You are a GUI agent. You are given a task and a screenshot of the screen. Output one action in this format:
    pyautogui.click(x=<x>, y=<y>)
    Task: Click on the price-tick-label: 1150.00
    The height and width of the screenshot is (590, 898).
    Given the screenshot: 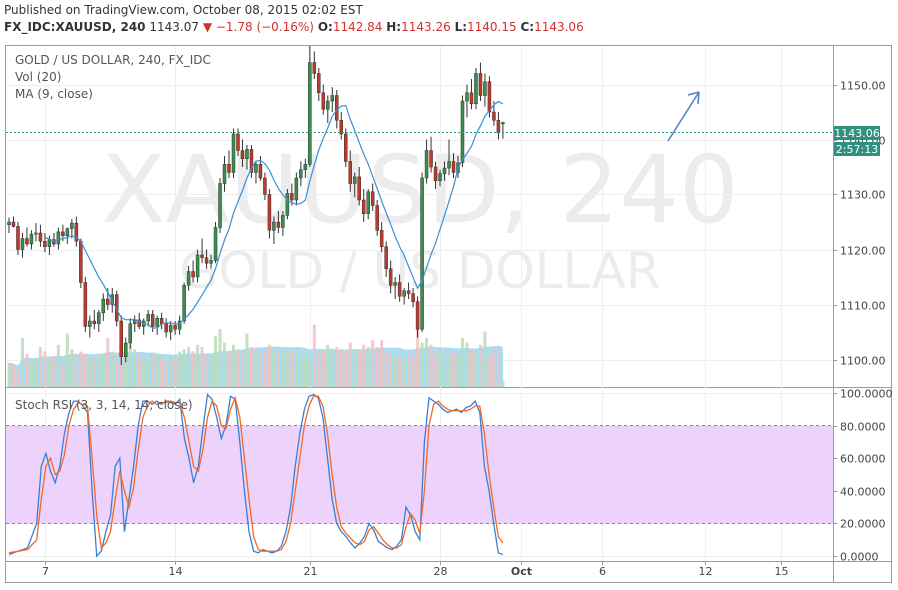 What is the action you would take?
    pyautogui.click(x=863, y=86)
    